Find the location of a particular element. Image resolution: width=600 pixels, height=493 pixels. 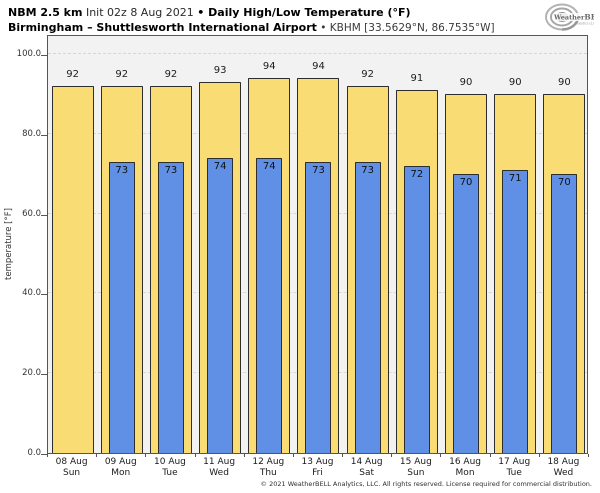

high-value-label: 93 is located at coordinates (220, 70).